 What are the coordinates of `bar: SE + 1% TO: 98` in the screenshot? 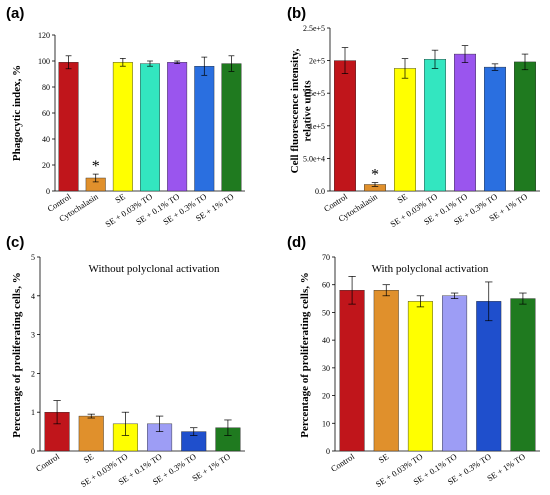 It's located at (231, 127).